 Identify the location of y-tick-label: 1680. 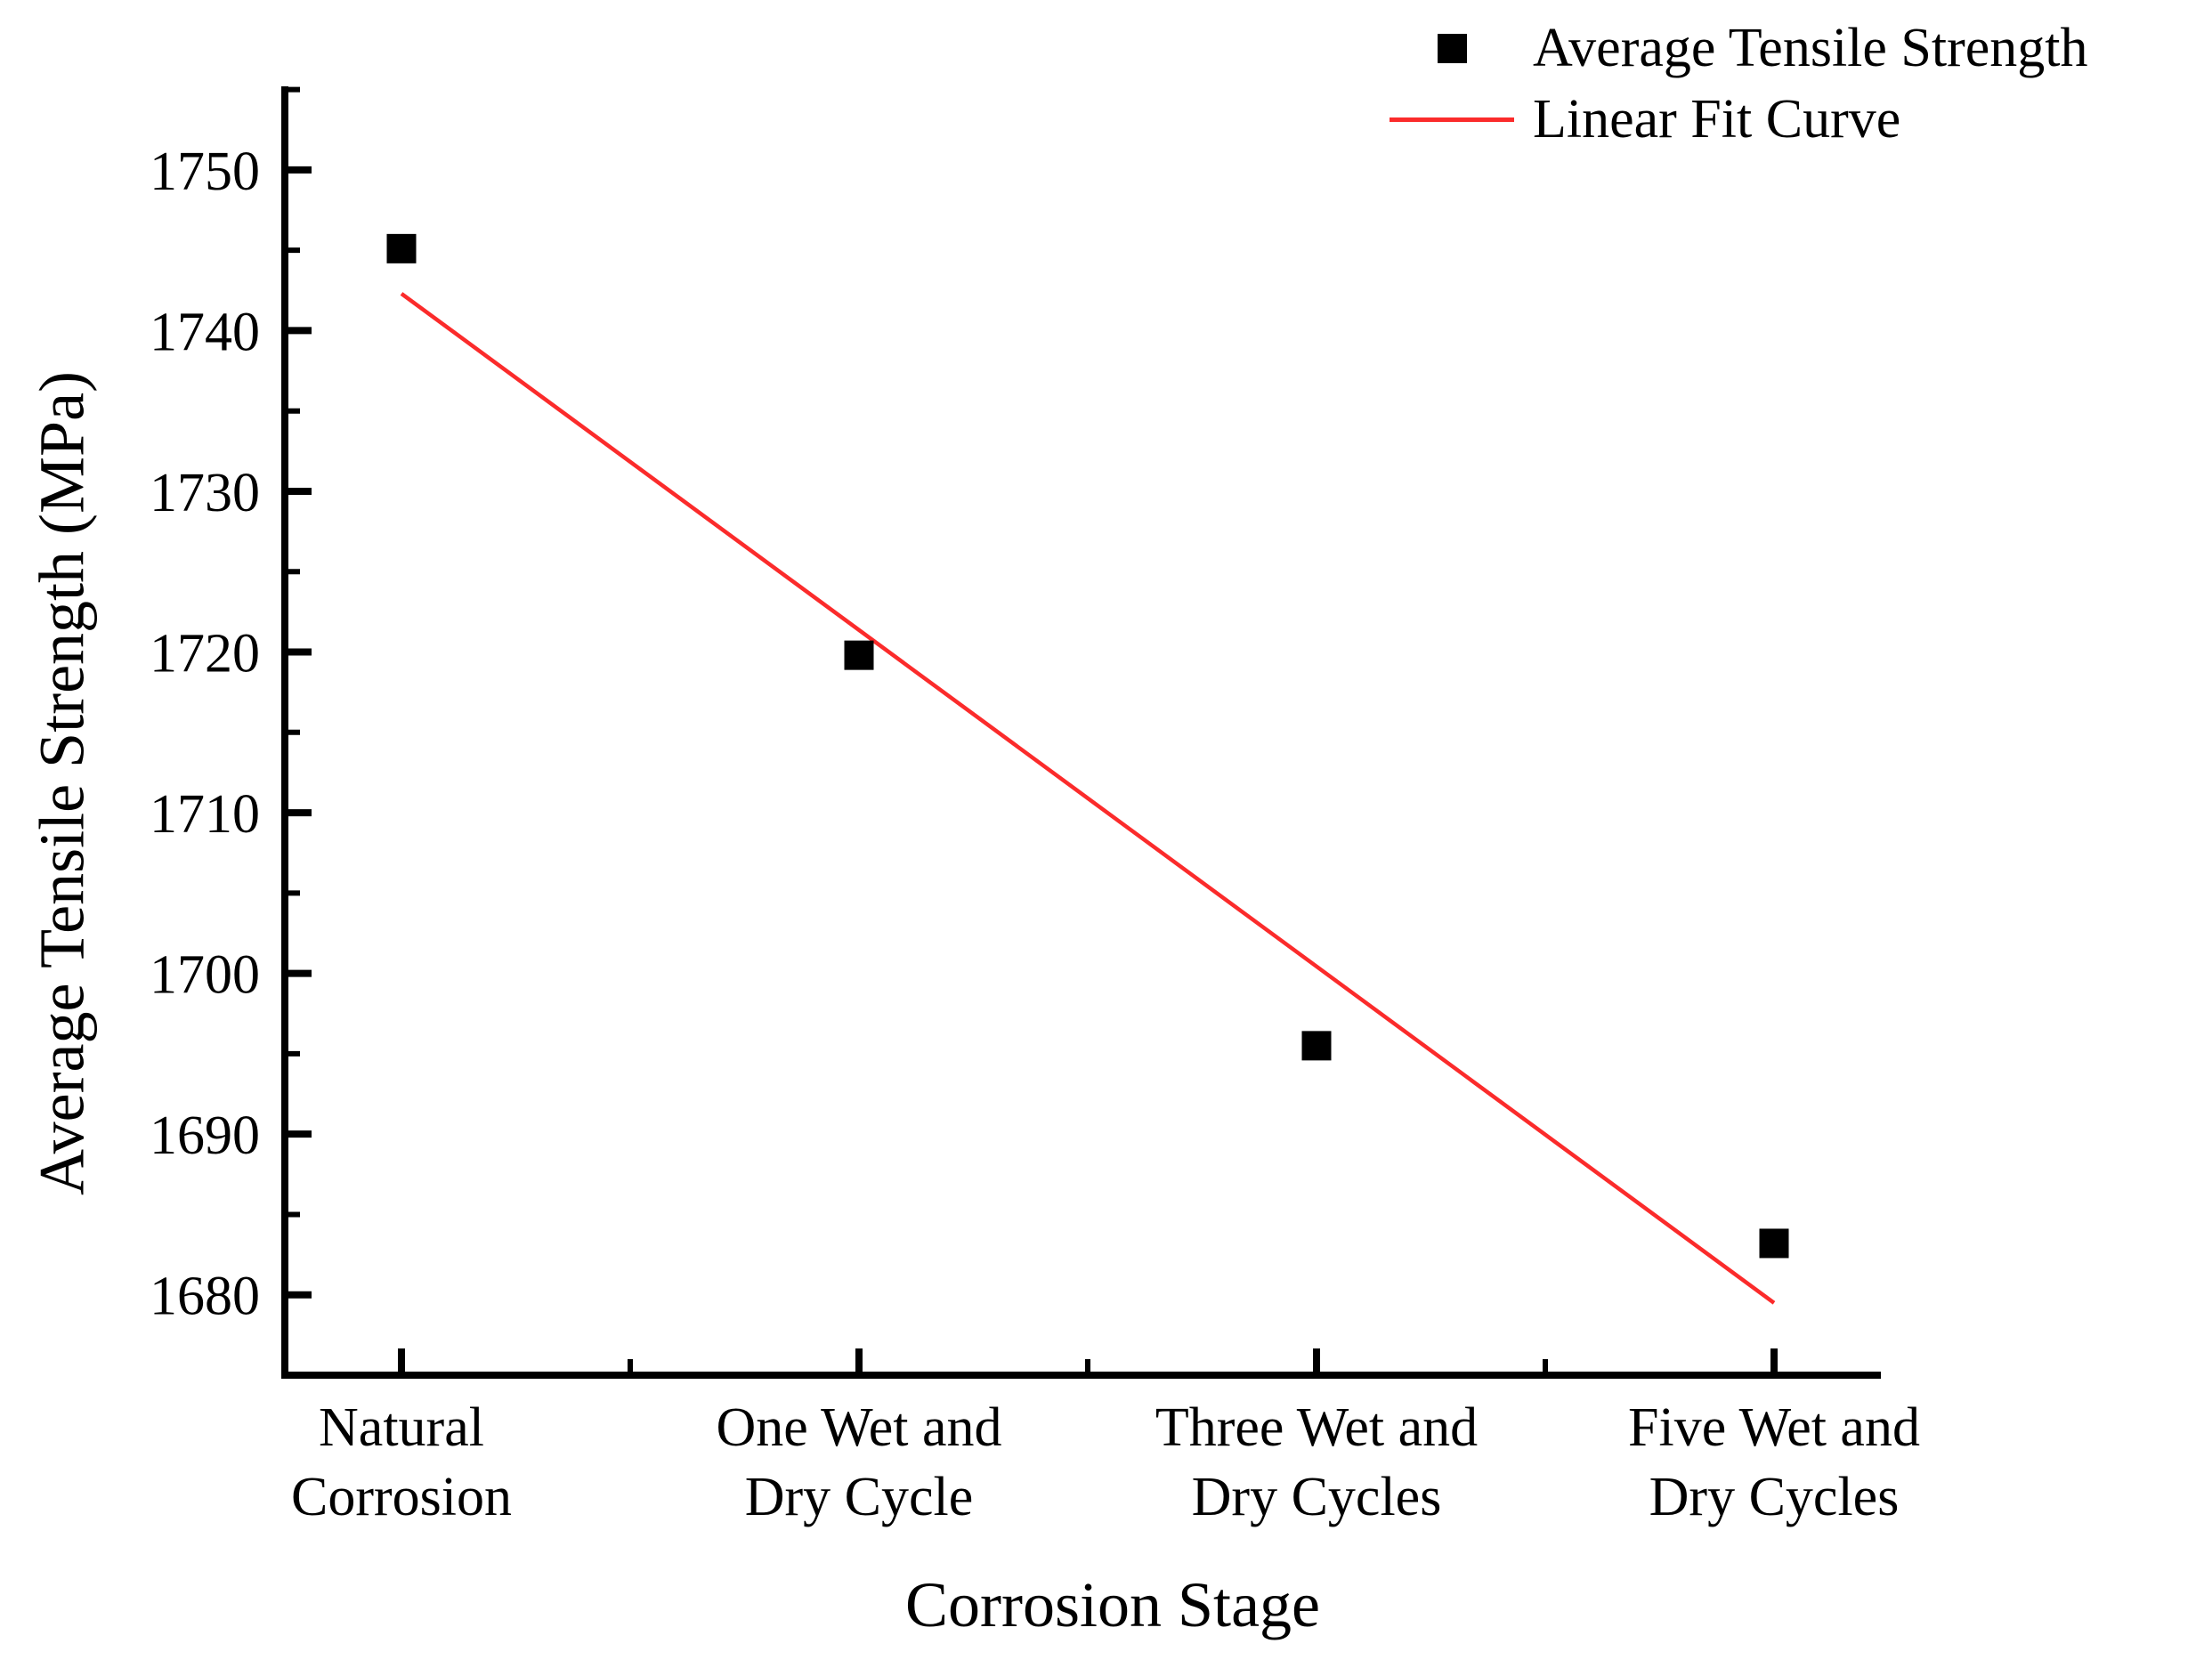
(205, 1297).